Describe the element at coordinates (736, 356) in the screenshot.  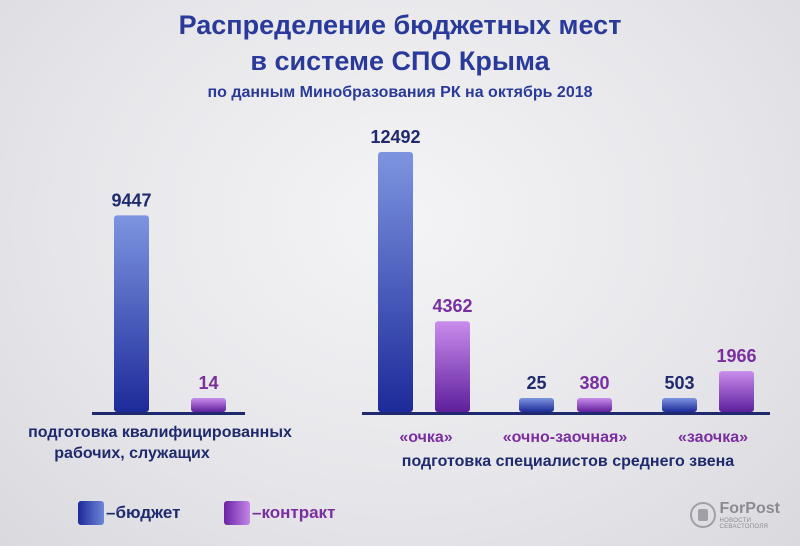
I see `value-label: 1966` at that location.